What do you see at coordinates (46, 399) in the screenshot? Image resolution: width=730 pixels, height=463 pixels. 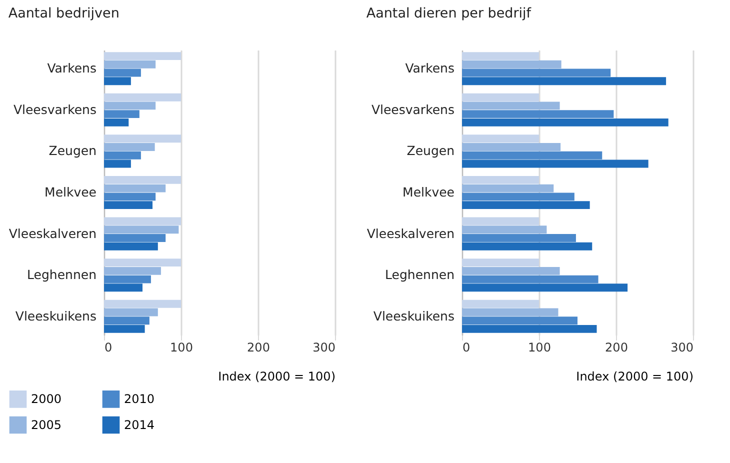 I see `legend-label: 2000` at bounding box center [46, 399].